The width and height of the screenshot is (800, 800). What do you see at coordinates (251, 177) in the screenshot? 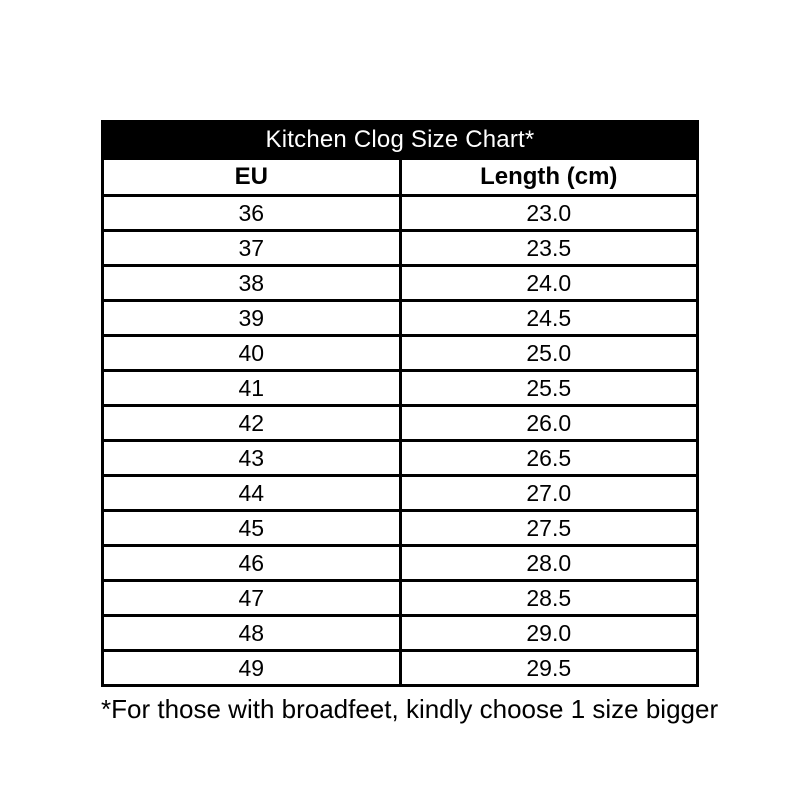
I see `column-header-eu: EU` at bounding box center [251, 177].